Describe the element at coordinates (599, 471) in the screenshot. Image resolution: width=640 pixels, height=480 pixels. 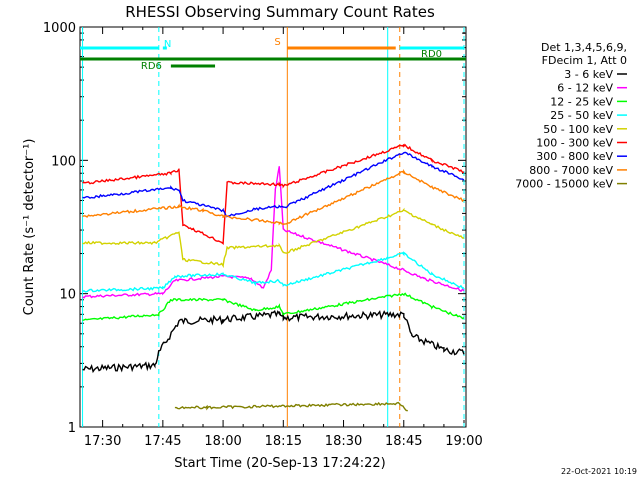
I see `footer-date: 22-Oct-2021 10:19` at that location.